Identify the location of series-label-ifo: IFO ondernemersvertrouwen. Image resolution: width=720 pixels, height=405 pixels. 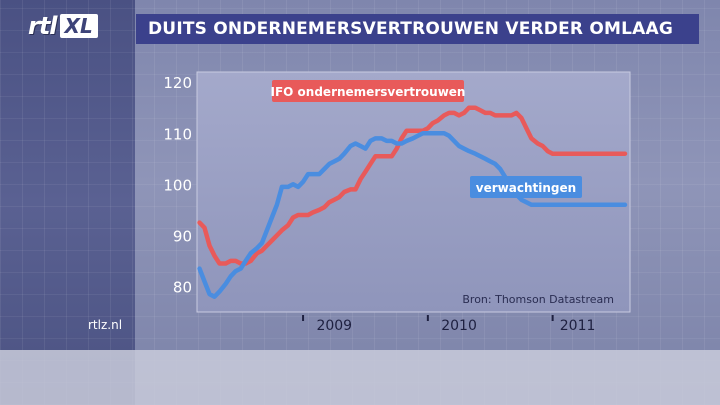
(368, 92).